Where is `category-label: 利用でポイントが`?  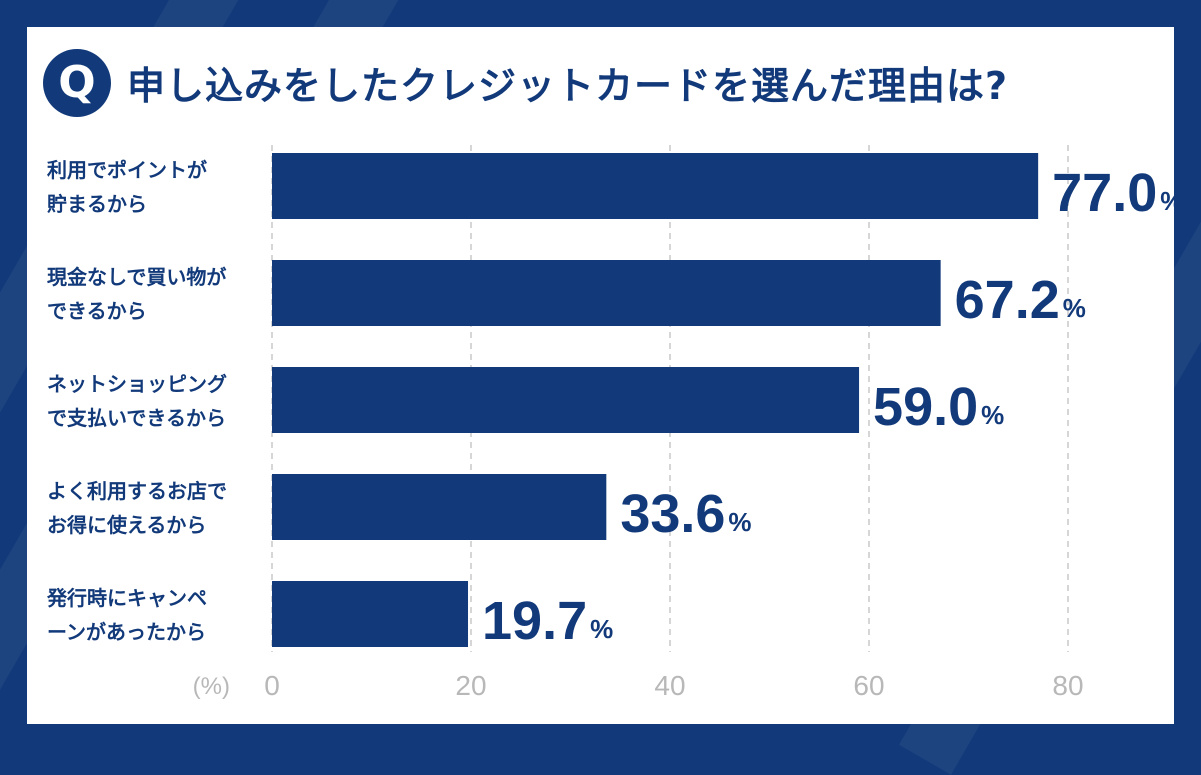 category-label: 利用でポイントが is located at coordinates (127, 170).